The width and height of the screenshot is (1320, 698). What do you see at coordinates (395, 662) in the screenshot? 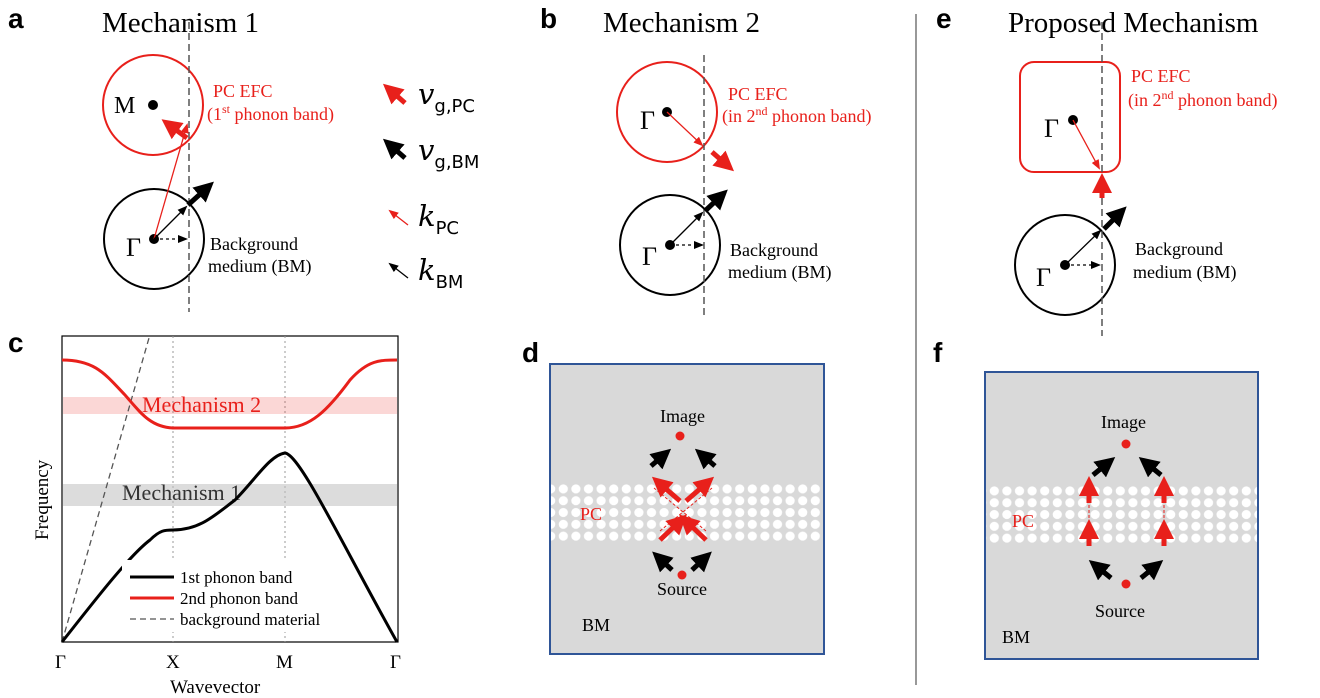
I see `x-tick-gamma-end: Γ` at bounding box center [395, 662].